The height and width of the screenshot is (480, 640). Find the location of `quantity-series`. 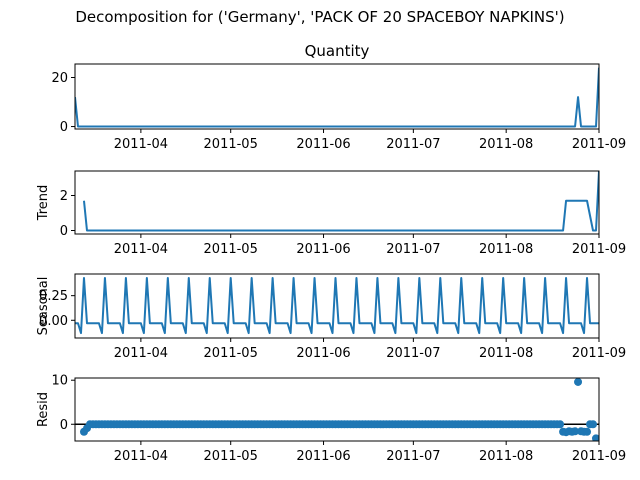

quantity-series is located at coordinates (337, 97).